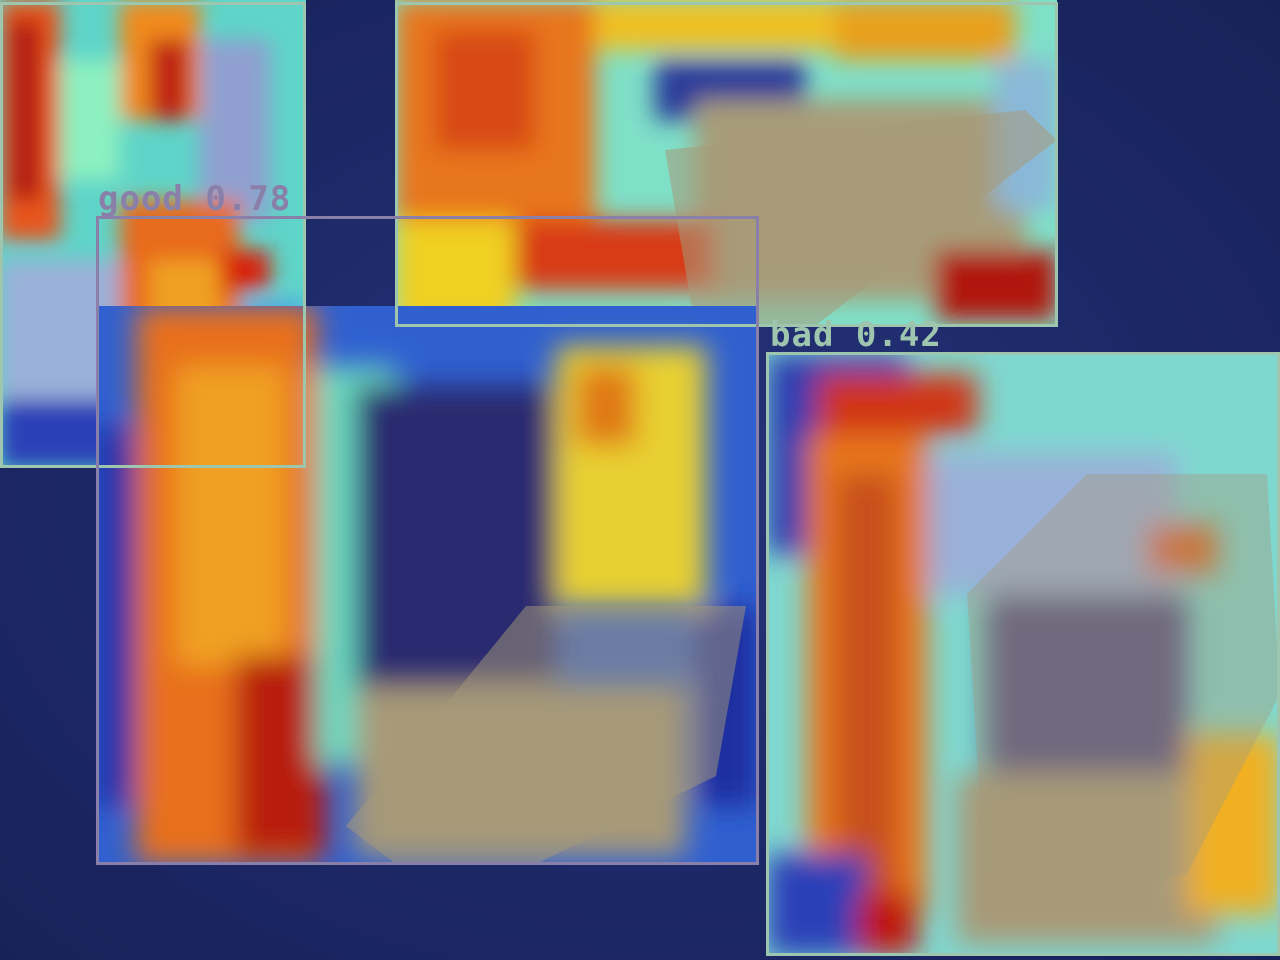  I want to click on confidence-score: 0.42, so click(898, 335).